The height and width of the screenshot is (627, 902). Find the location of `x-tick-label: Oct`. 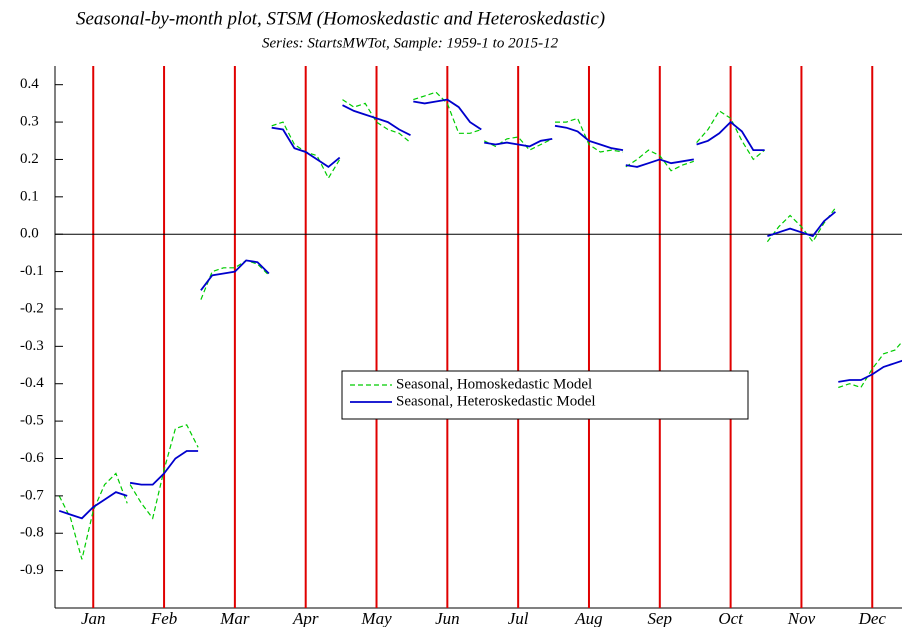

x-tick-label: Oct is located at coordinates (731, 618).